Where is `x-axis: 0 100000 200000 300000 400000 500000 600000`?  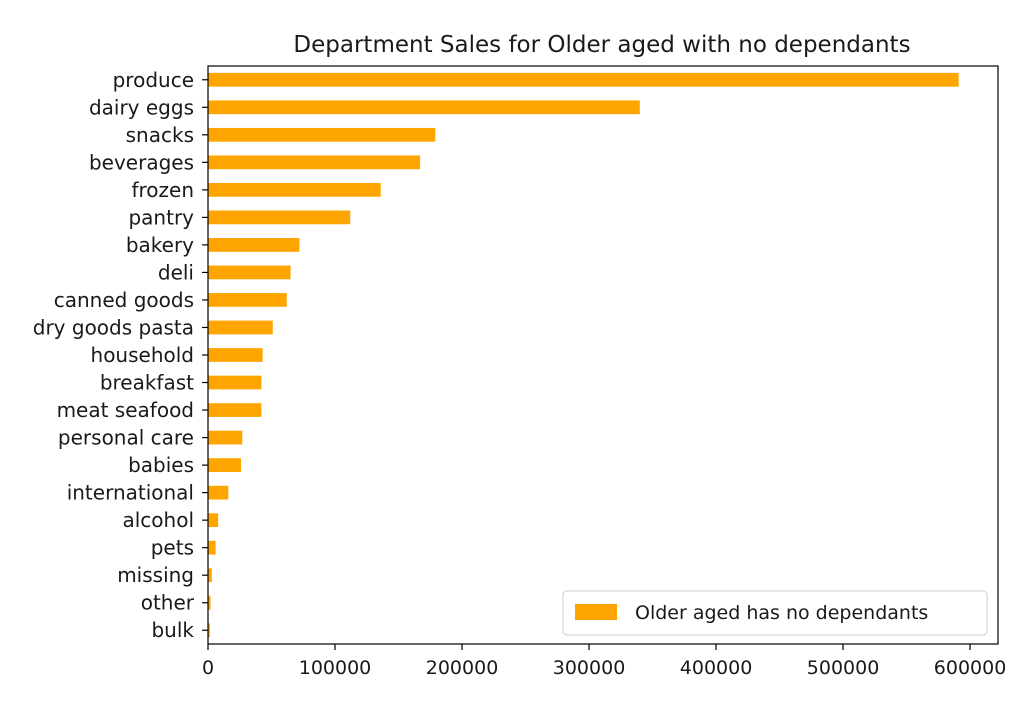 x-axis: 0 100000 200000 300000 400000 500000 600000 is located at coordinates (604, 661).